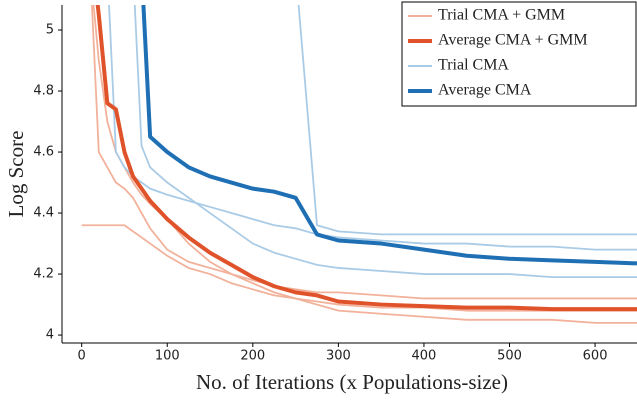 This screenshot has height=401, width=637. What do you see at coordinates (43, 152) in the screenshot?
I see `y-tick-label: 4.6` at bounding box center [43, 152].